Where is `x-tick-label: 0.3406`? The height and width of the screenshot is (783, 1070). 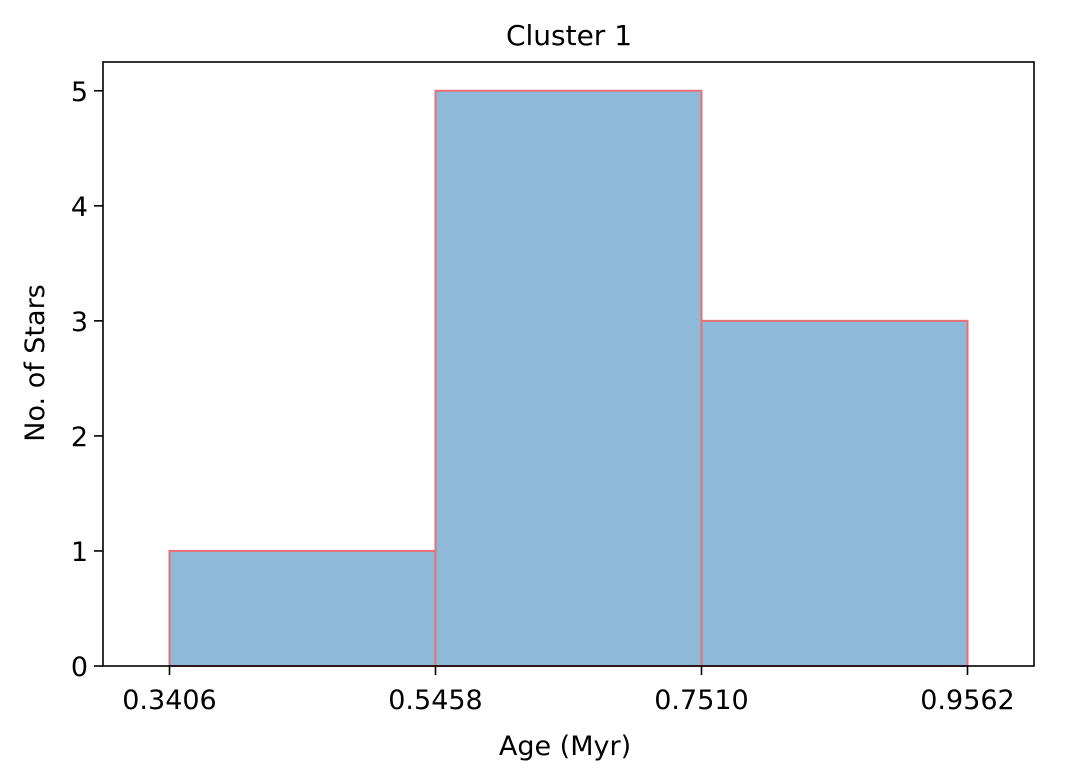
x-tick-label: 0.3406 is located at coordinates (169, 700).